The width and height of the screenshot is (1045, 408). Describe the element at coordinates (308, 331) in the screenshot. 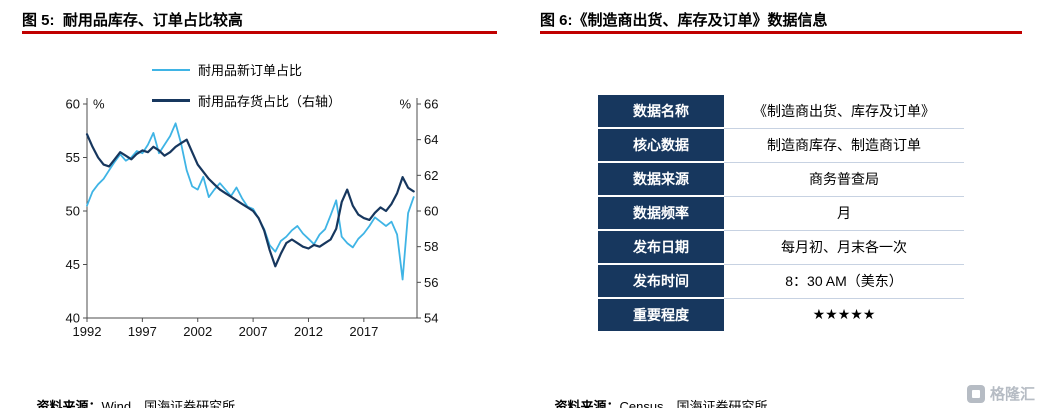

I see `svg-text: 2012` at that location.